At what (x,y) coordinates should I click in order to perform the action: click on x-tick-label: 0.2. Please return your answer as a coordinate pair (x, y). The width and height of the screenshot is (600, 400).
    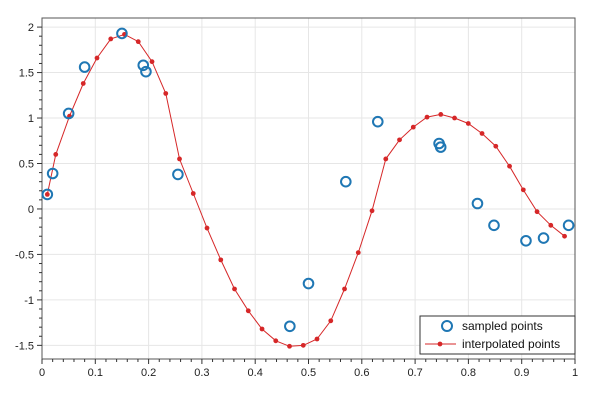
    Looking at the image, I should click on (148, 373).